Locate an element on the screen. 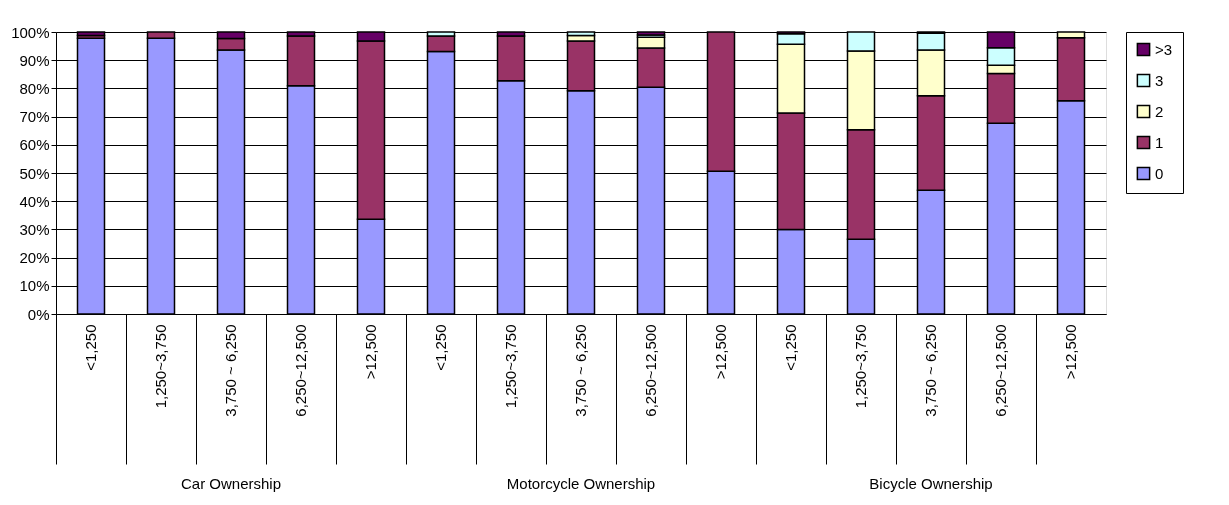  y-tick-label: 30% is located at coordinates (34, 229).